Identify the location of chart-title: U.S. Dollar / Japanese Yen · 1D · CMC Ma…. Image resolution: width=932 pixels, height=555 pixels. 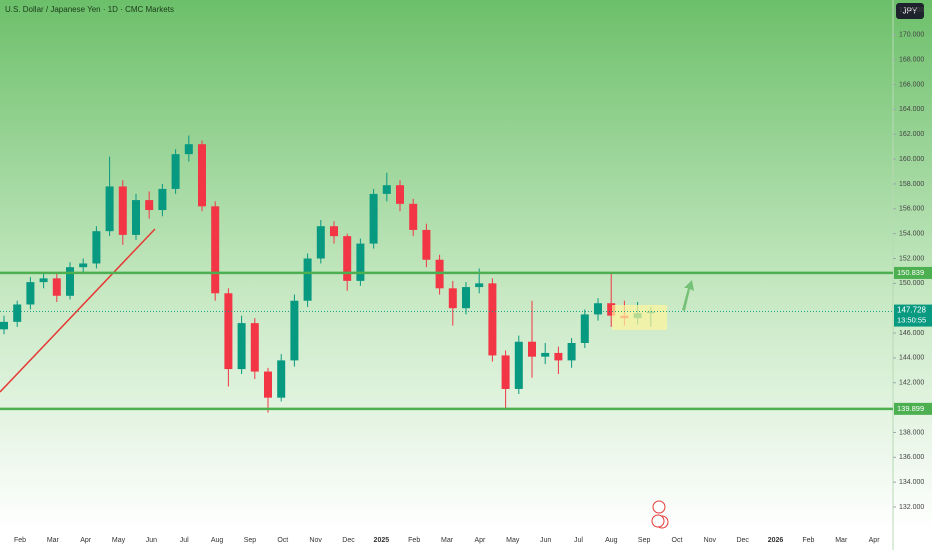
(89, 9).